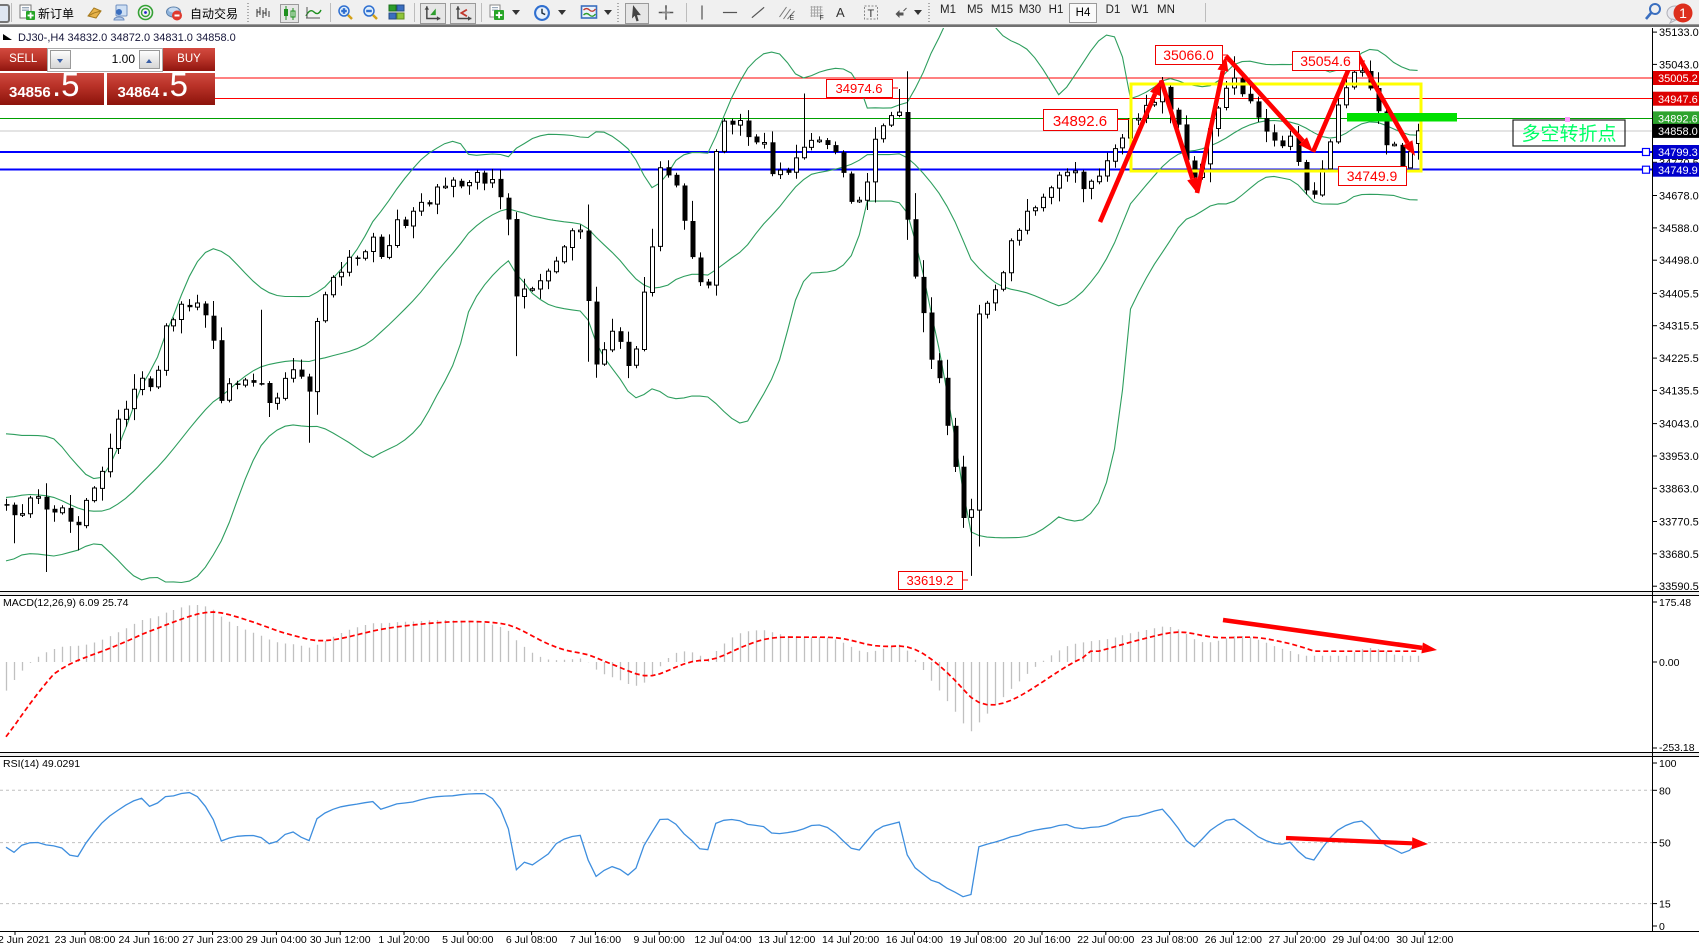 The width and height of the screenshot is (1699, 946). What do you see at coordinates (1679, 33) in the screenshot?
I see `svg-text: 35133.0` at bounding box center [1679, 33].